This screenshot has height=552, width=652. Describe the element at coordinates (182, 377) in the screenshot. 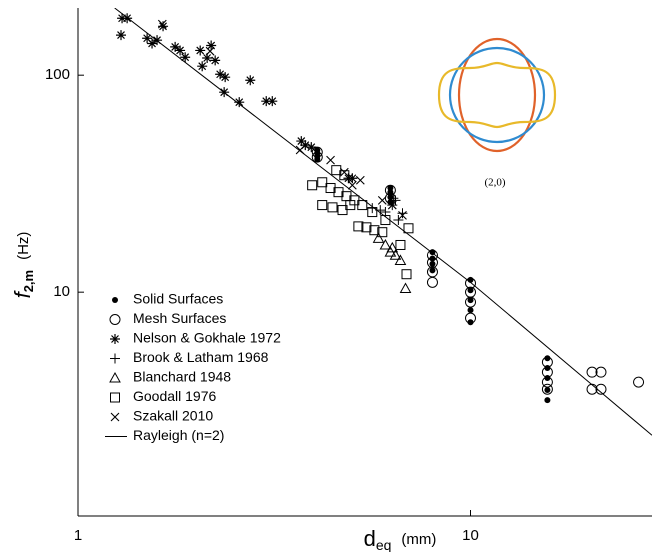

I see `legend-label: Blanchard 1948` at that location.